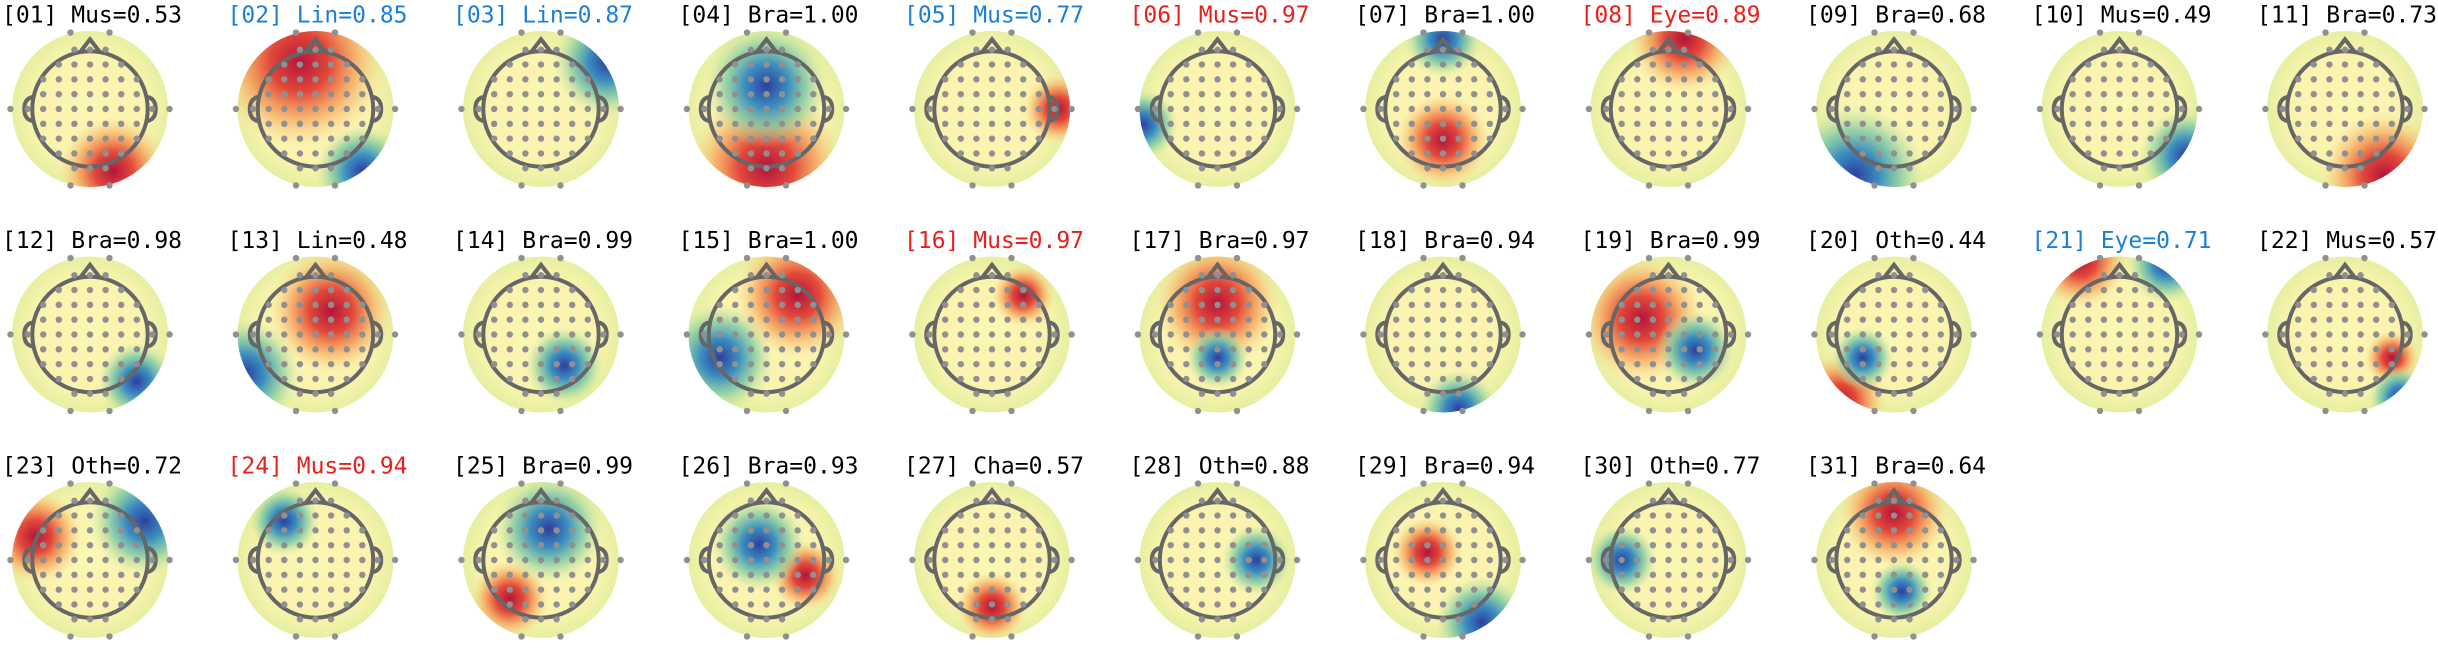 This screenshot has width=2438, height=667. I want to click on nose, so click(541, 44).